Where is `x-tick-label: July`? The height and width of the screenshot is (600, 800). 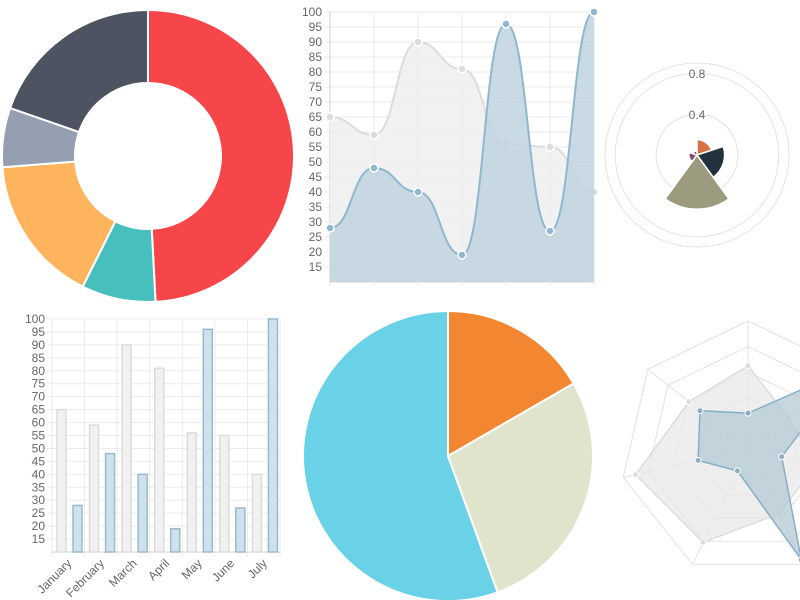 x-tick-label: July is located at coordinates (257, 568).